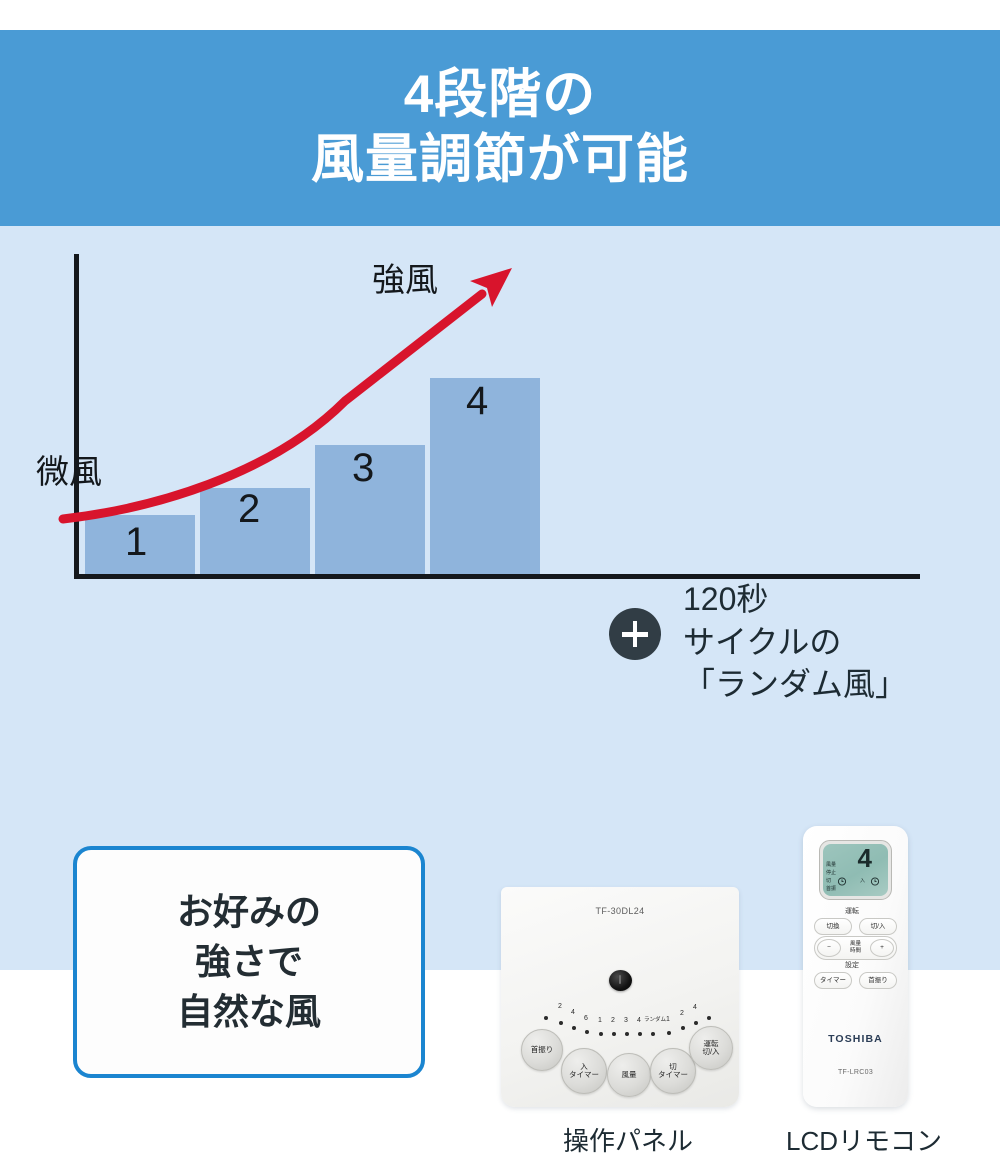 The width and height of the screenshot is (1000, 1158). I want to click on led-label-on-4: 4, so click(573, 1012).